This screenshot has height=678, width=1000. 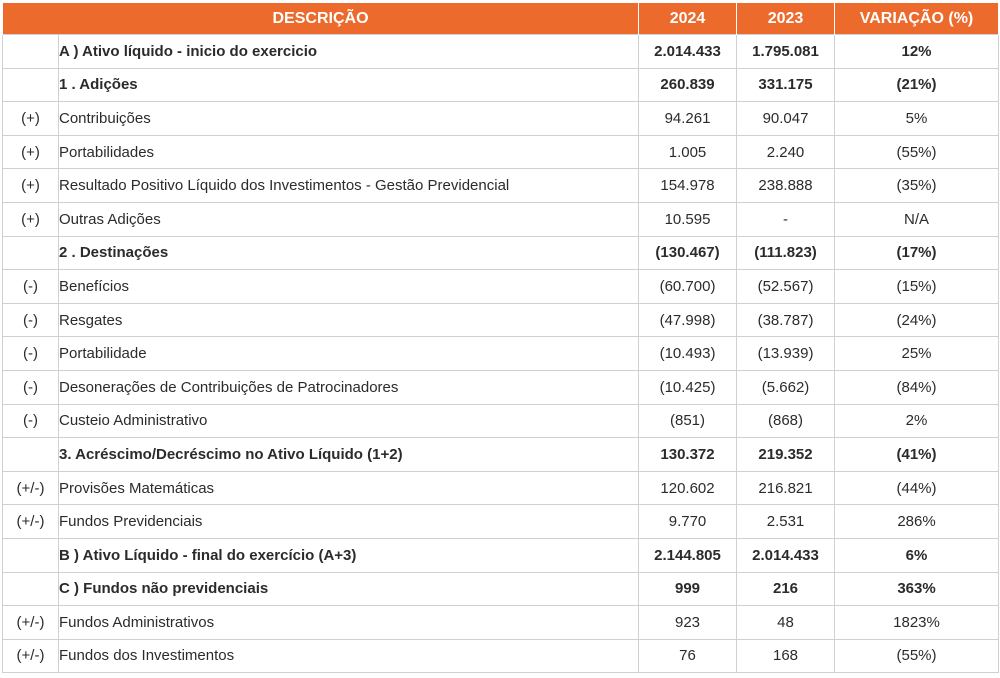 What do you see at coordinates (348, 622) in the screenshot?
I see `row-description: Fundos Administrativos` at bounding box center [348, 622].